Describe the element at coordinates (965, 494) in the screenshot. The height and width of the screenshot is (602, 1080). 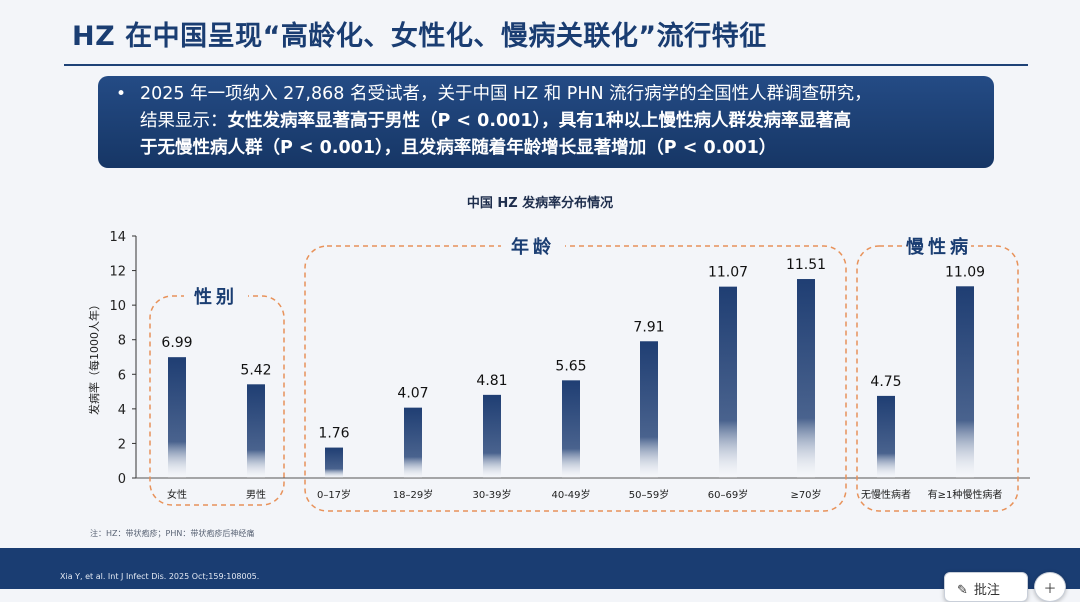
I see `x-tick-label: 有≥1种慢性病者` at that location.